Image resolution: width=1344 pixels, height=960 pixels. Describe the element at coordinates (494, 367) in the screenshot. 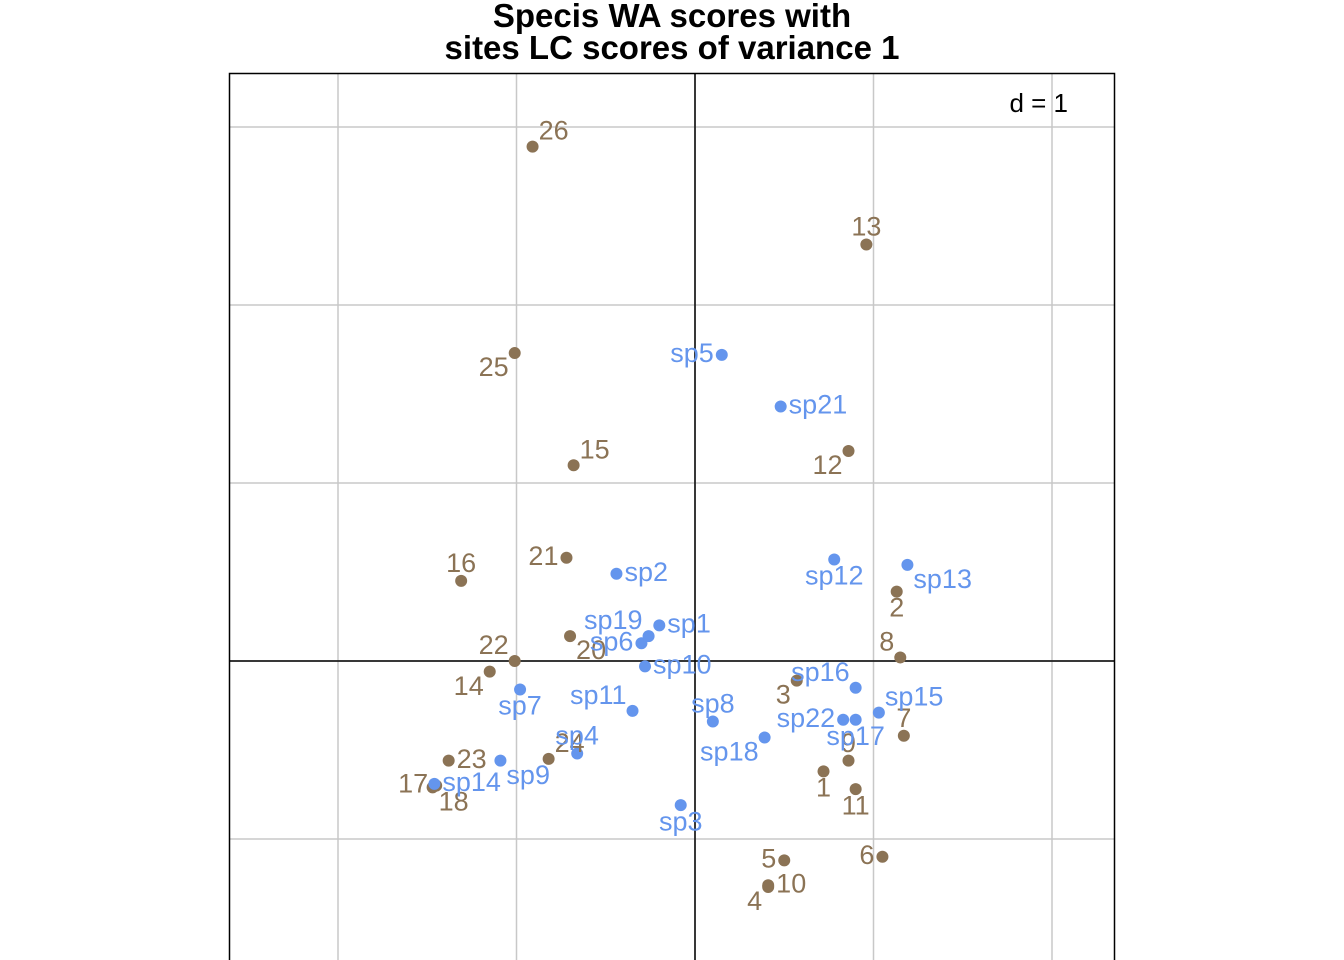

I see `sites-point-label: 25` at that location.